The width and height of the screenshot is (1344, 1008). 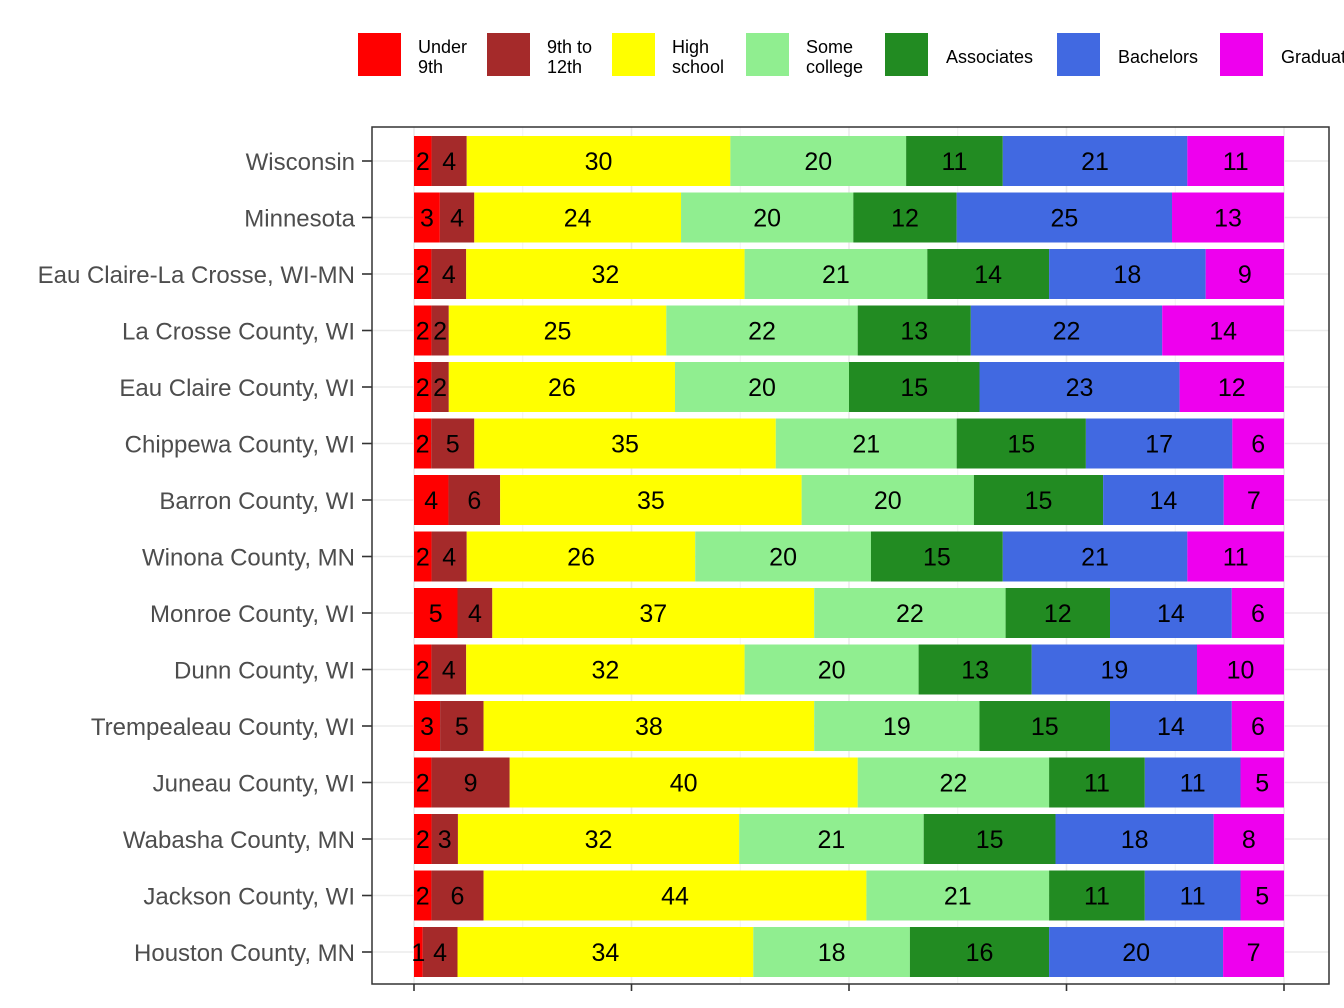 What do you see at coordinates (605, 953) in the screenshot?
I see `value-label: 34` at bounding box center [605, 953].